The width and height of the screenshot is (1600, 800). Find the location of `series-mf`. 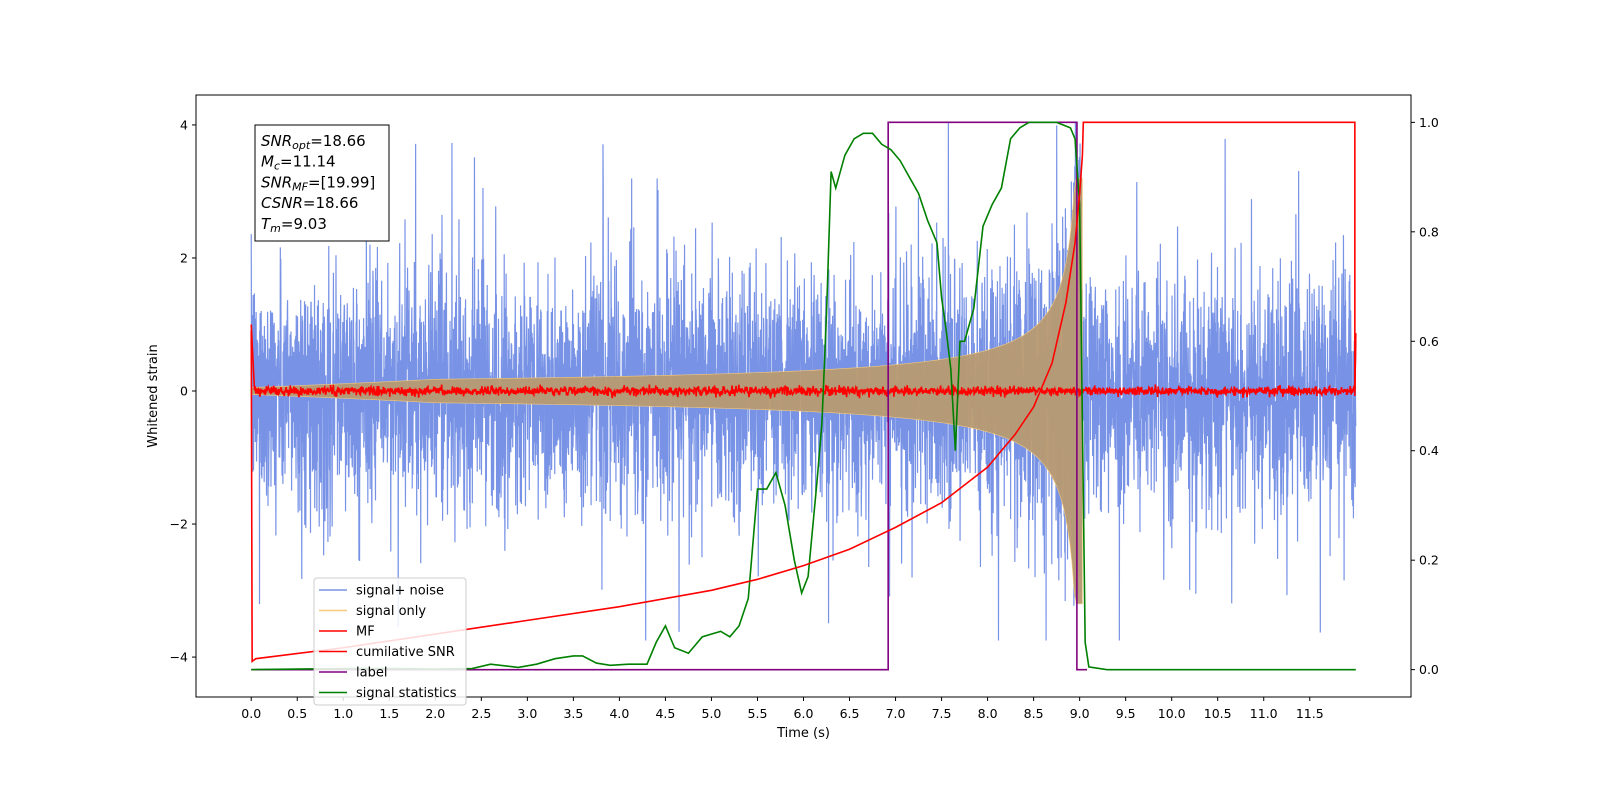

series-mf is located at coordinates (803, 361).